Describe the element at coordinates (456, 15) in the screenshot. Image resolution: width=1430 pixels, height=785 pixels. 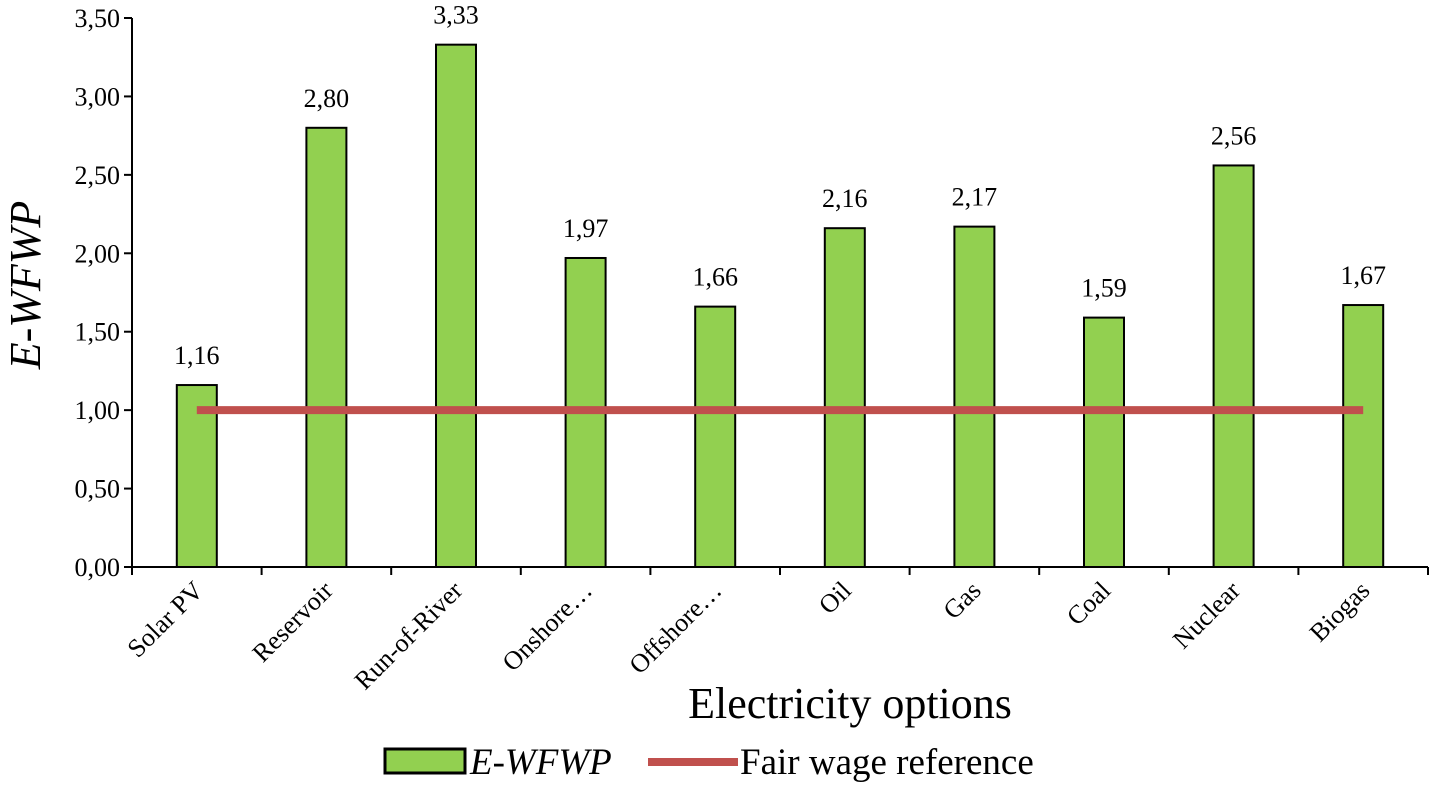
I see `bar-value-label: 3,33` at that location.